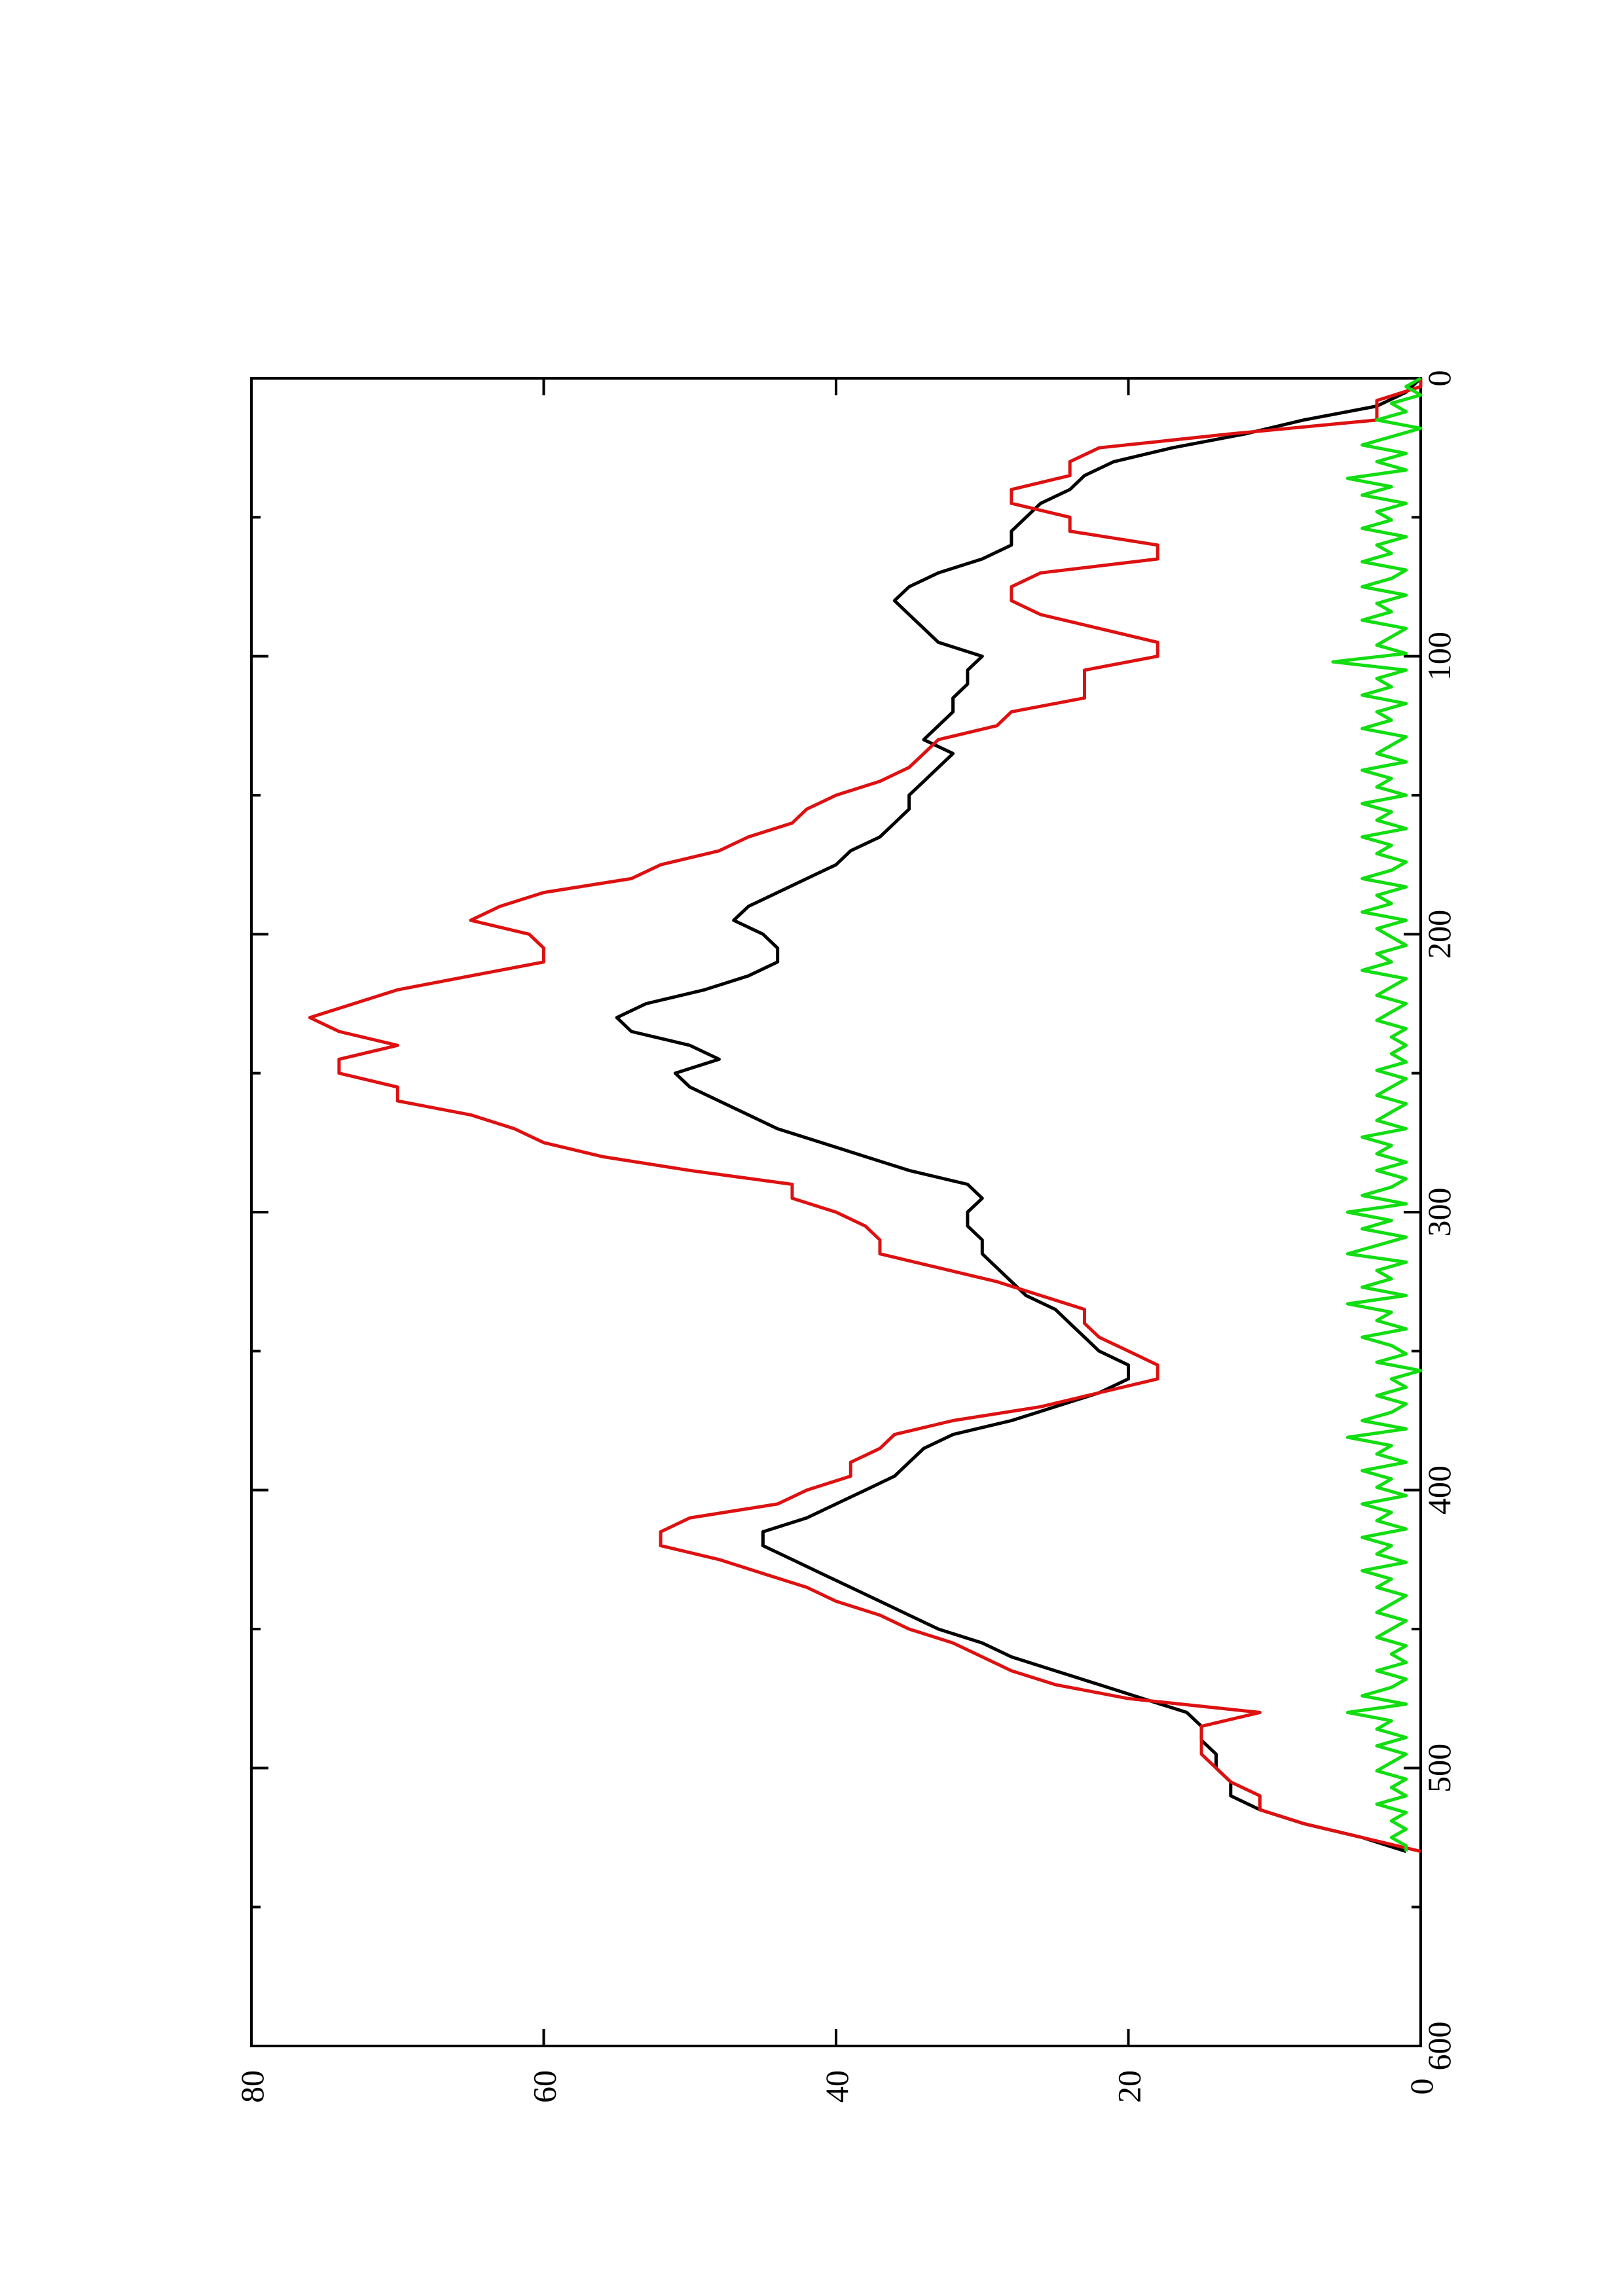  I want to click on x-tick-label: 500, so click(1439, 1768).